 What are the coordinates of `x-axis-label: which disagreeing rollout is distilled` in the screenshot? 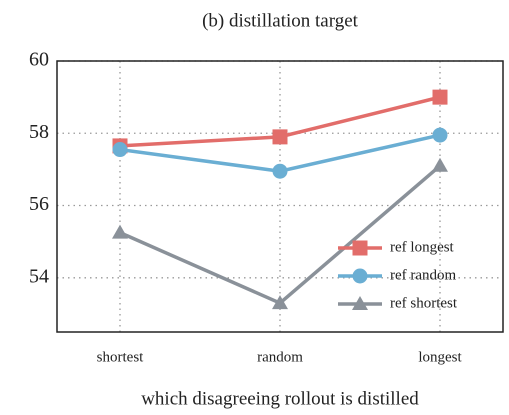 It's located at (280, 398).